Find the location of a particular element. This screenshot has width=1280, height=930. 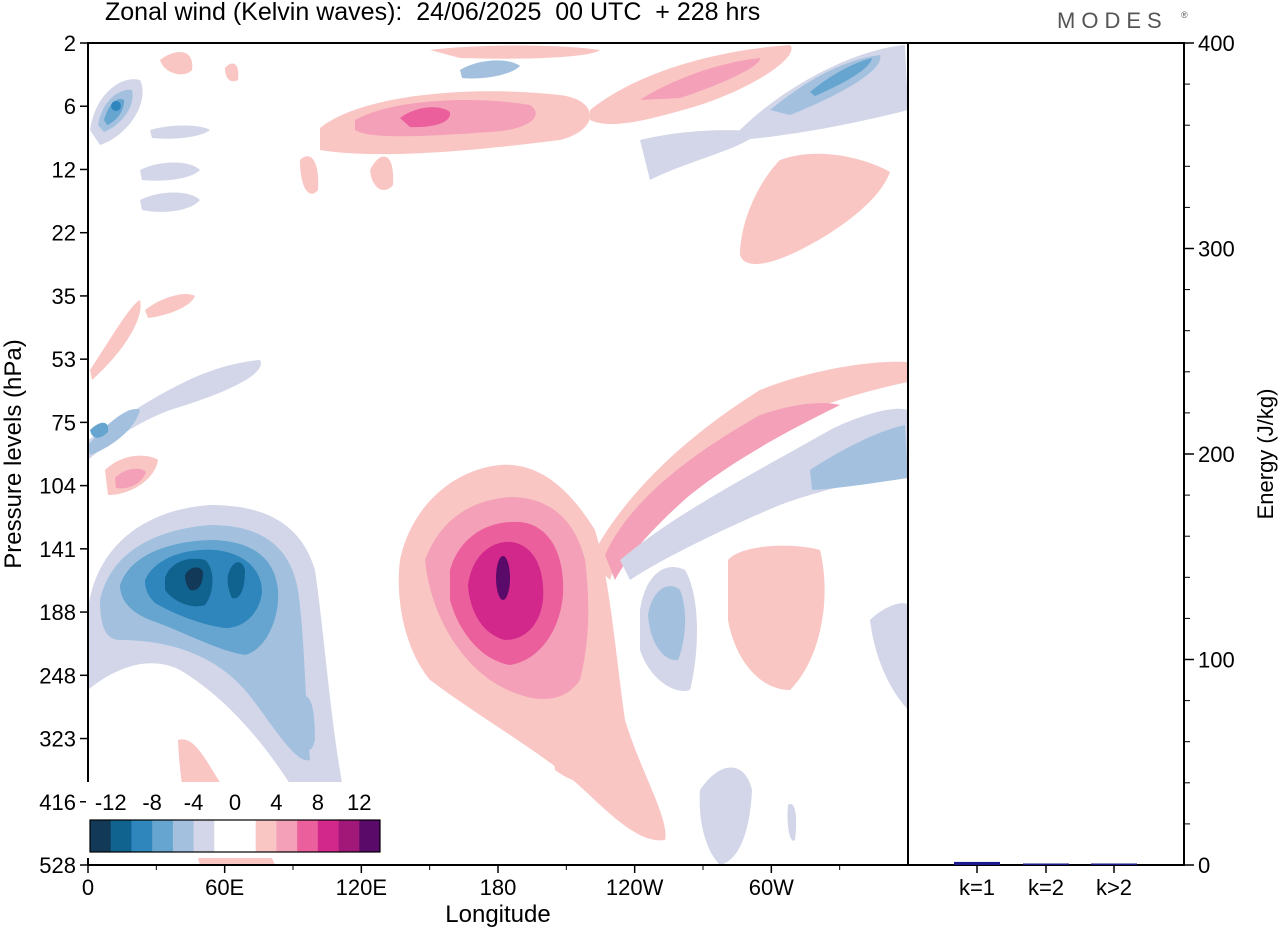

y-tick-label: 416 is located at coordinates (57, 802).